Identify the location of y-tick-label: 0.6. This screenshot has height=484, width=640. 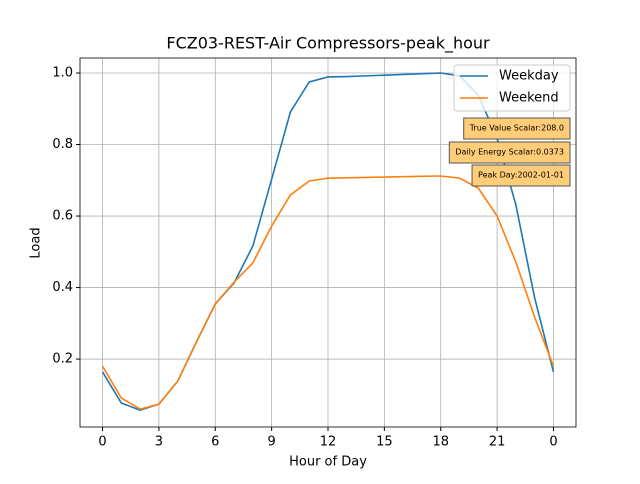
(62, 216).